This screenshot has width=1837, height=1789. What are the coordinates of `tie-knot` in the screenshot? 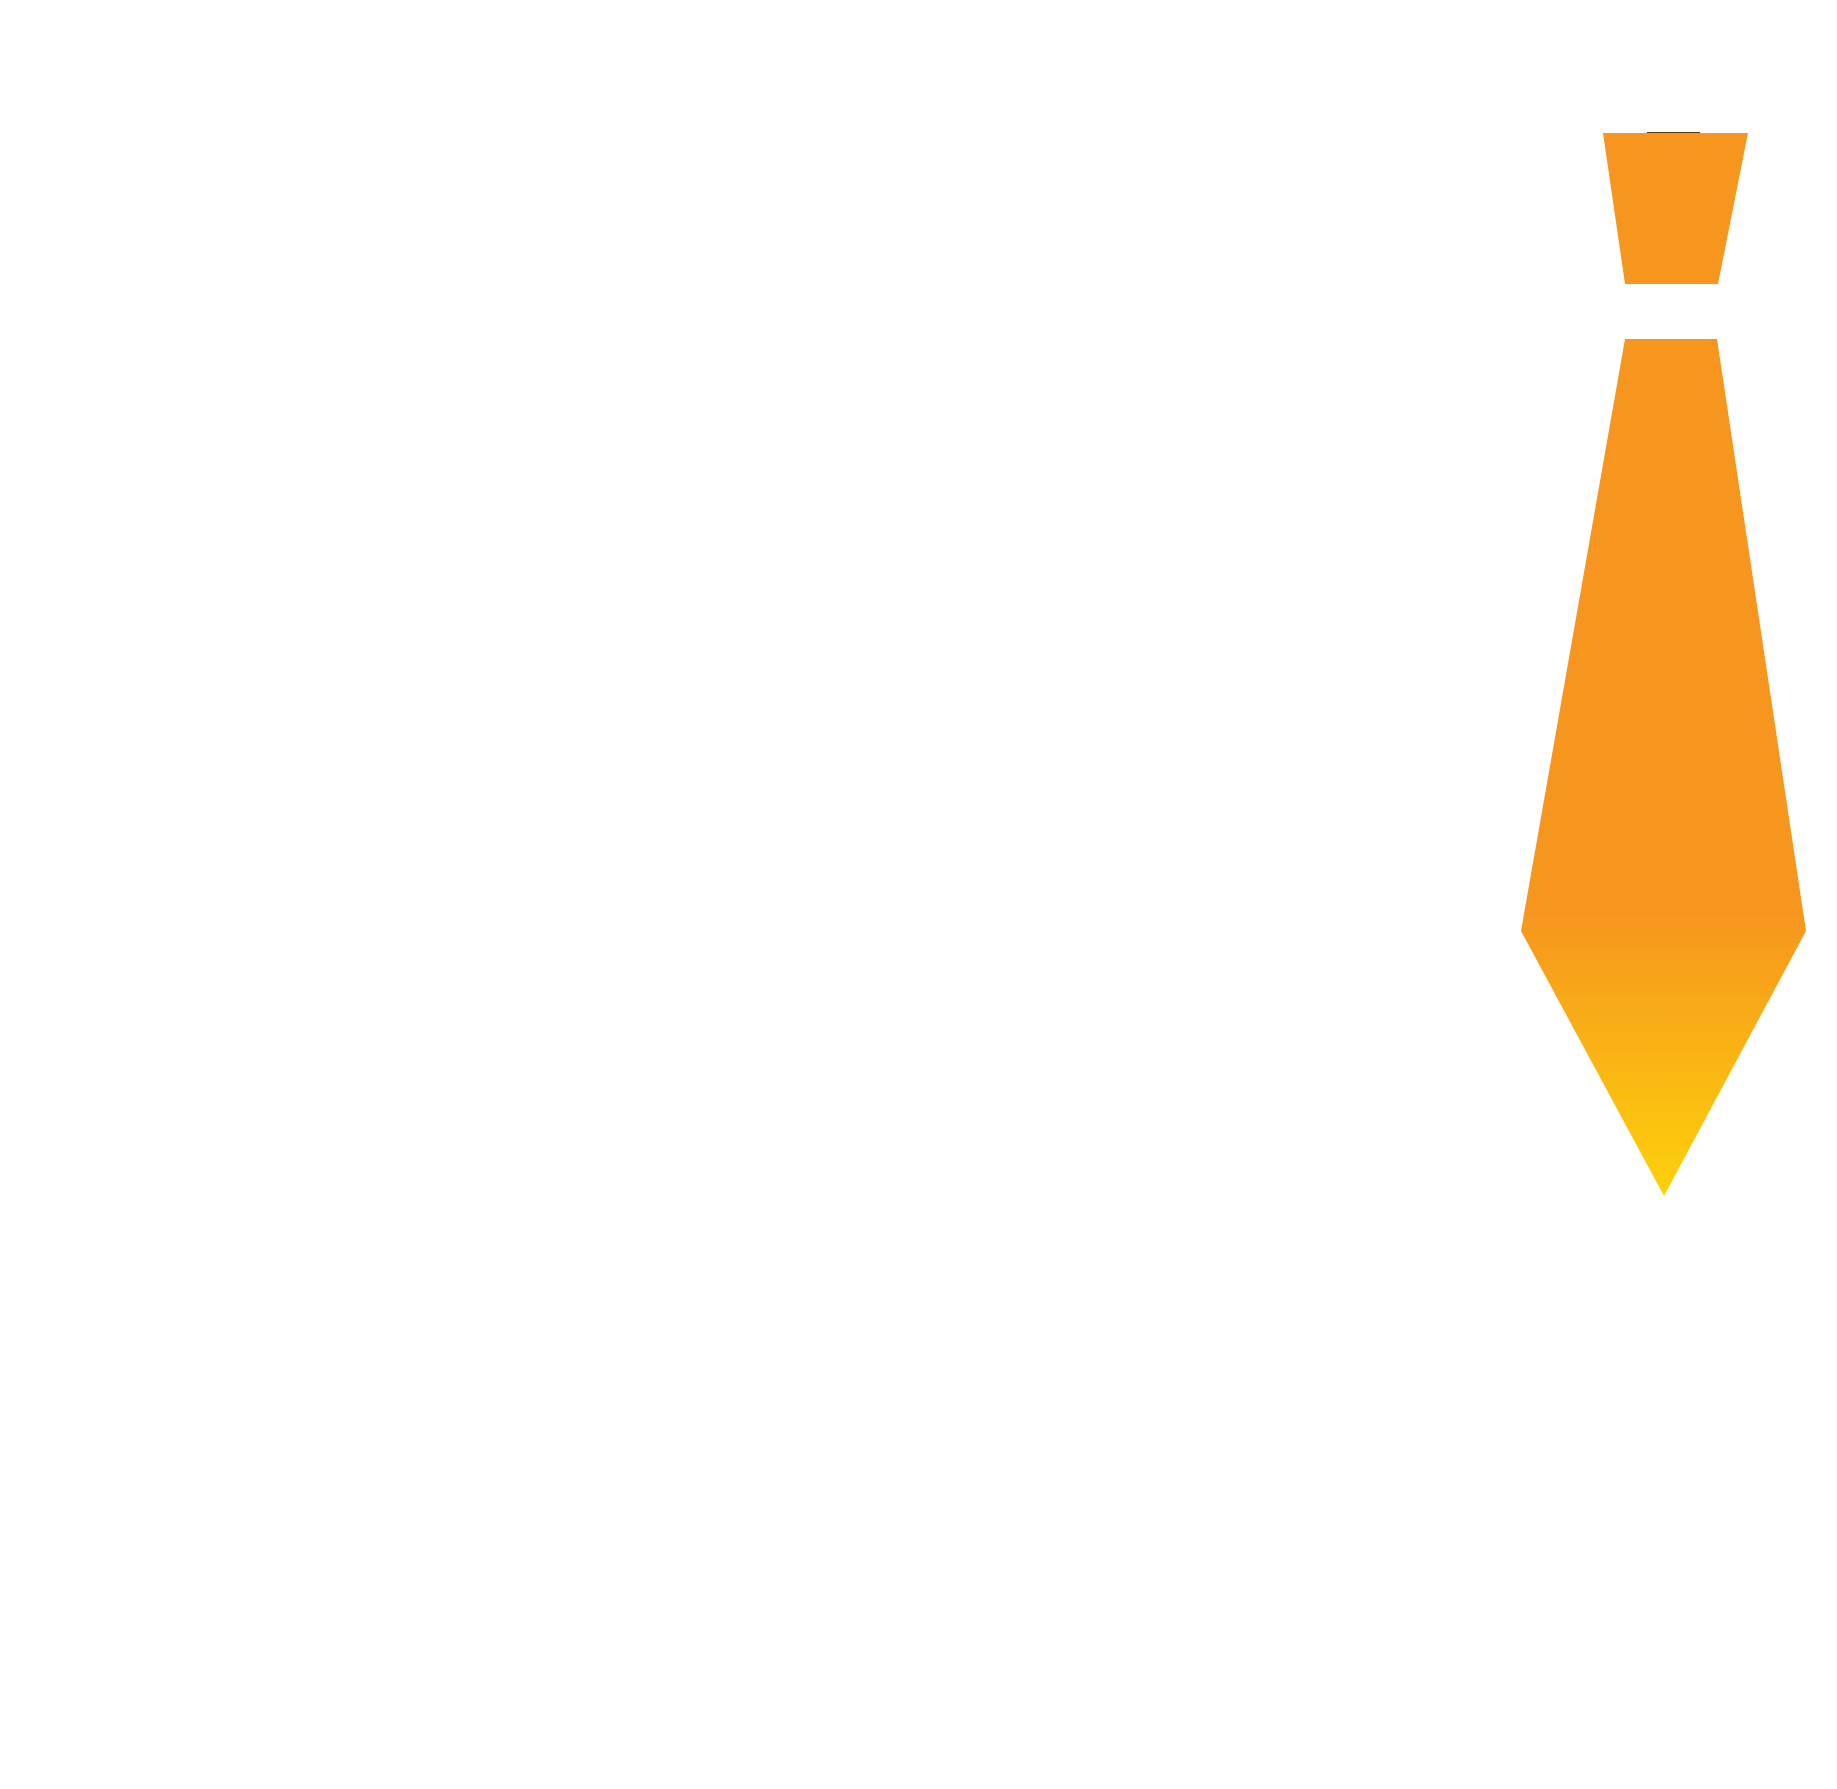 It's located at (1675, 208).